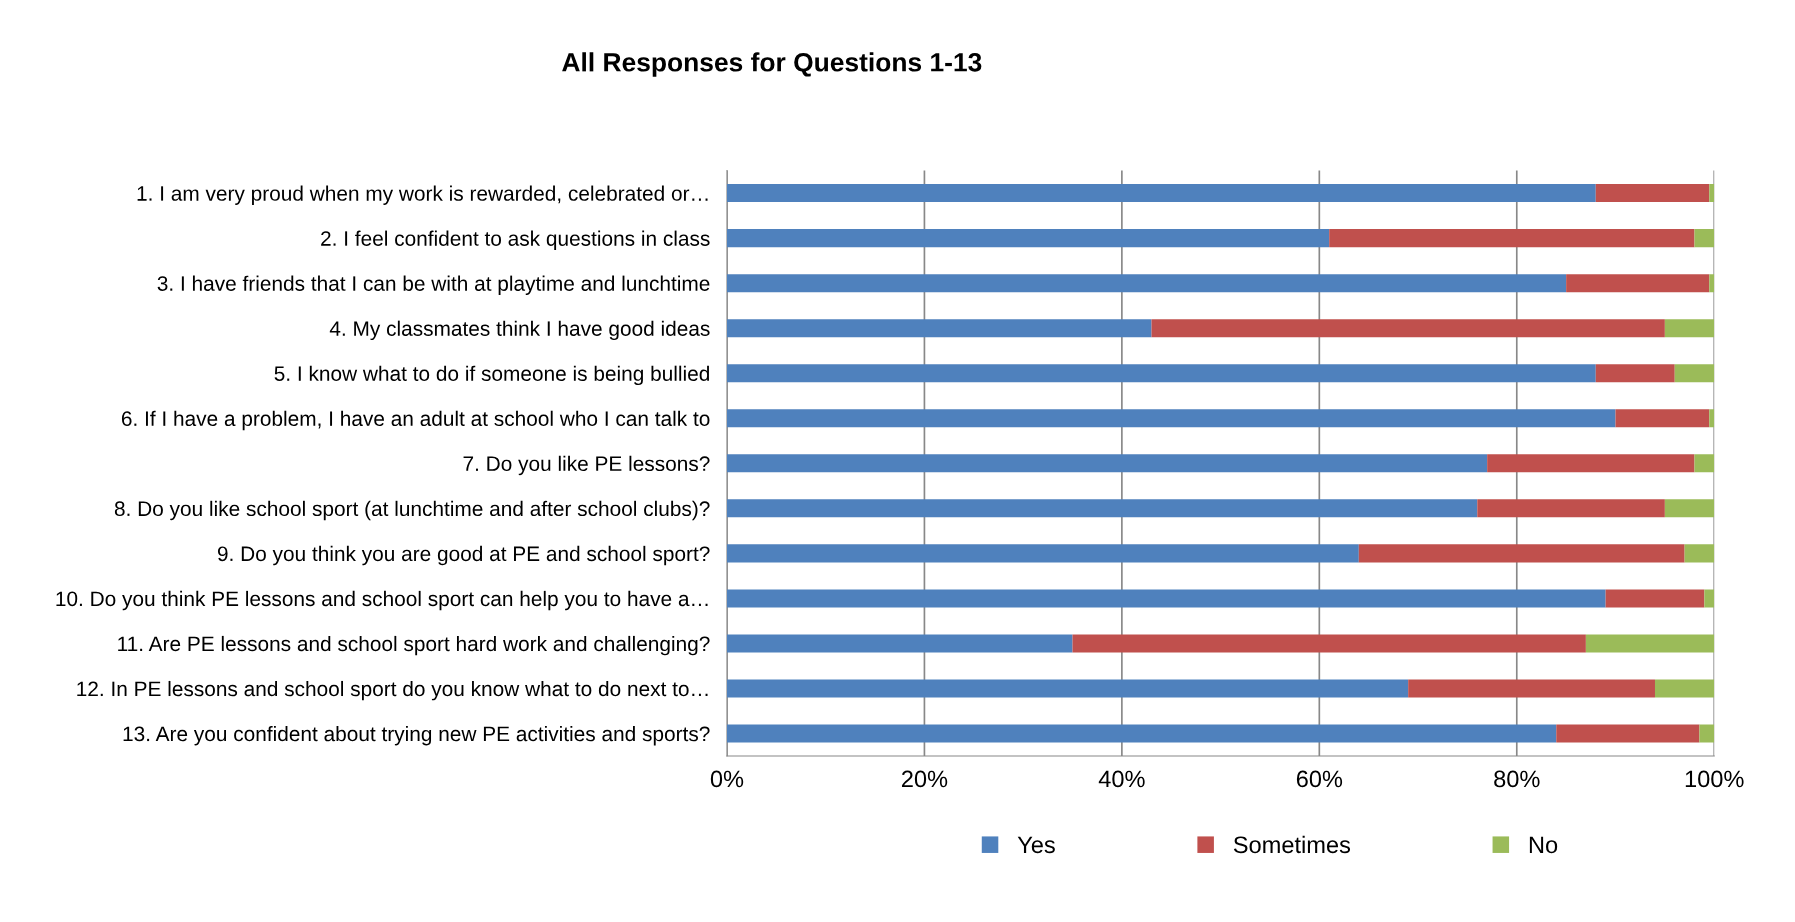  I want to click on x-tick-label: 40%, so click(1121, 779).